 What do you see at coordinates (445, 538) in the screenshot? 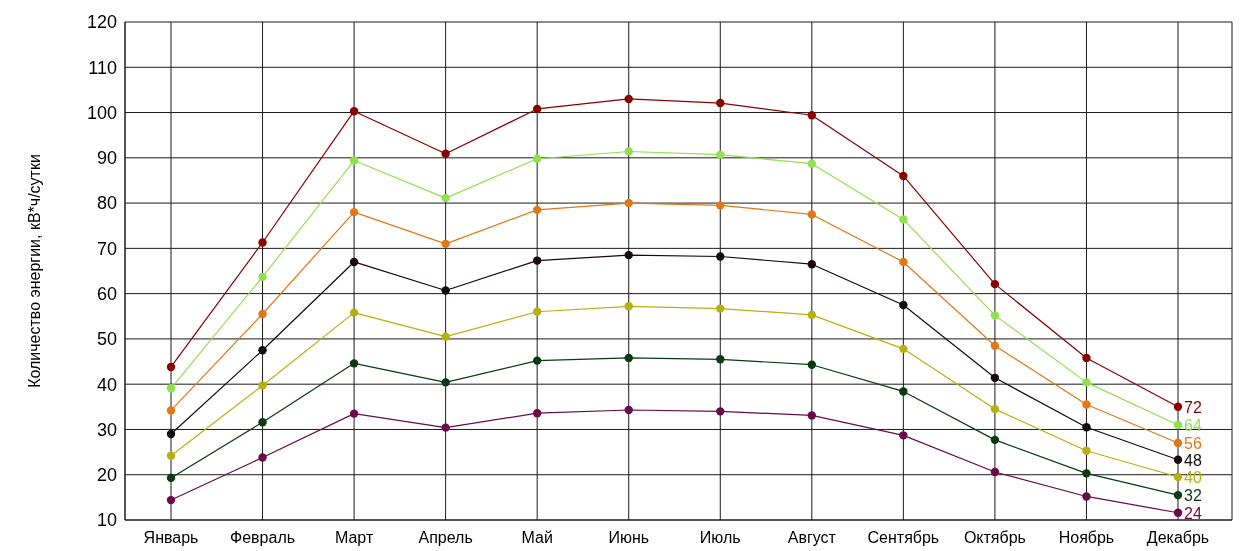
I see `x-tick-label: Апрель` at bounding box center [445, 538].